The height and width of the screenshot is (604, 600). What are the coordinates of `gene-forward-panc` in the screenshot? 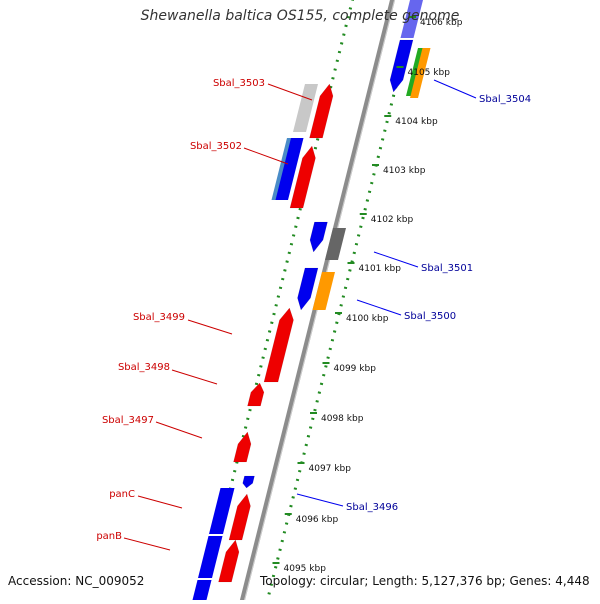 It's located at (239, 517).